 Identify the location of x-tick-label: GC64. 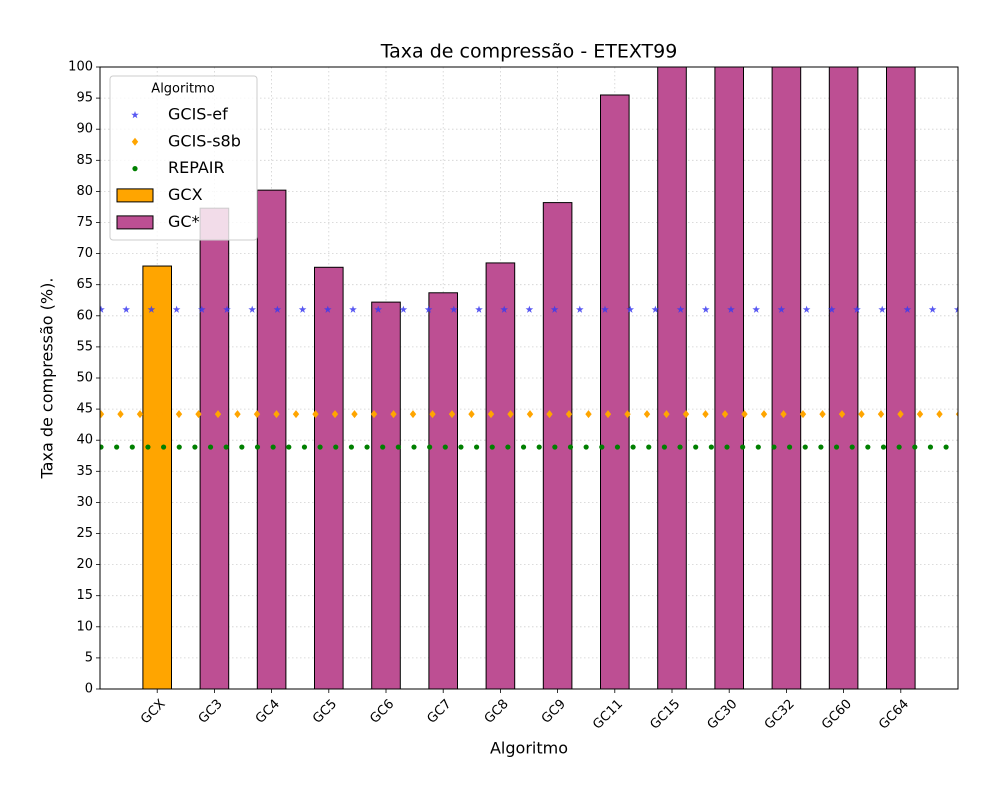
(894, 715).